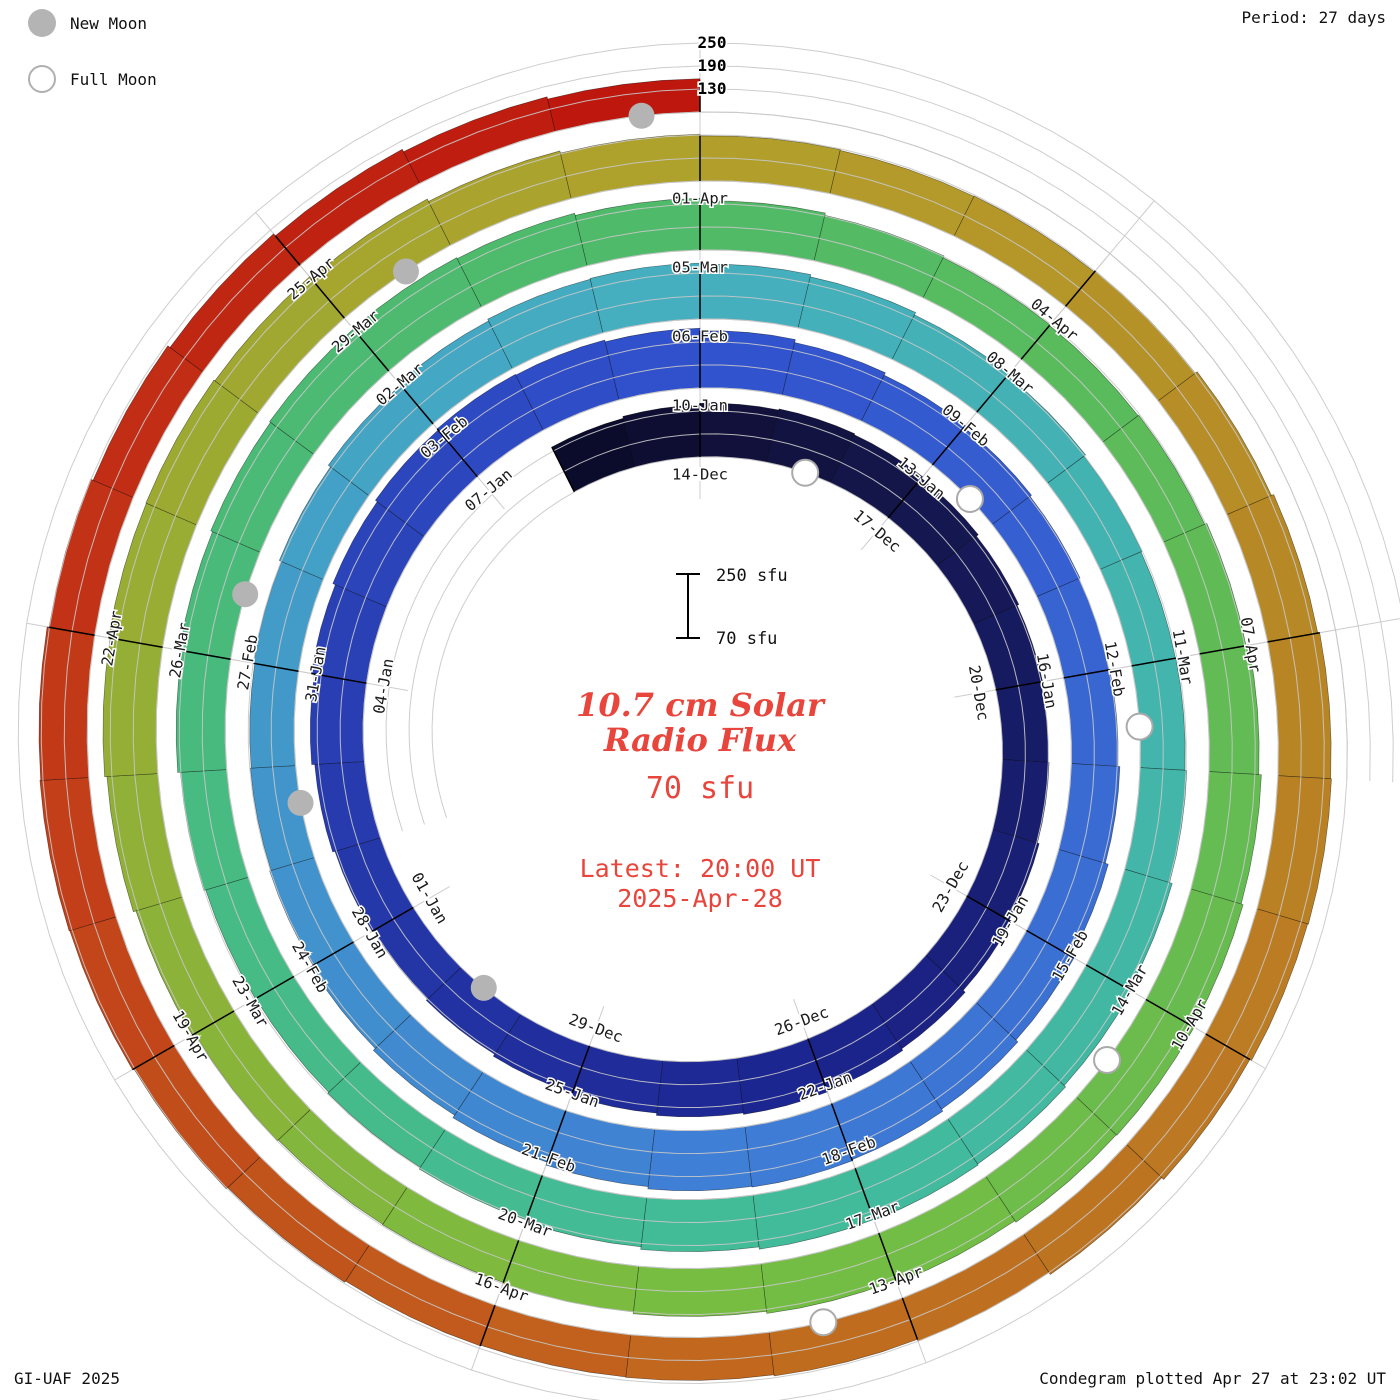  What do you see at coordinates (700, 337) in the screenshot?
I see `date-label: 06-Feb` at bounding box center [700, 337].